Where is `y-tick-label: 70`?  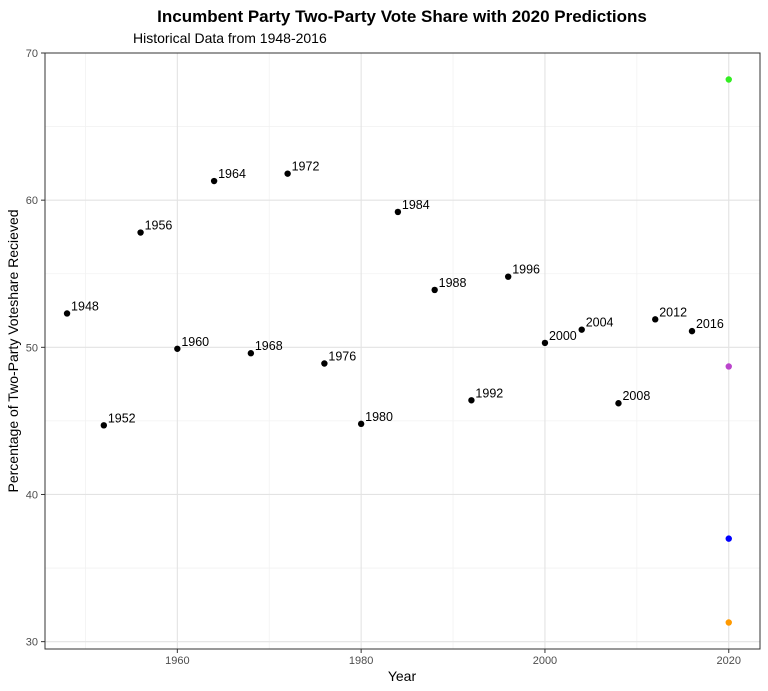
y-tick-label: 70 is located at coordinates (32, 54).